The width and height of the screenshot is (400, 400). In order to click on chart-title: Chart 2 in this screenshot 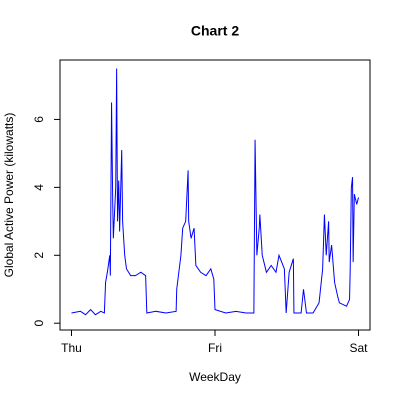, I will do `click(215, 31)`.